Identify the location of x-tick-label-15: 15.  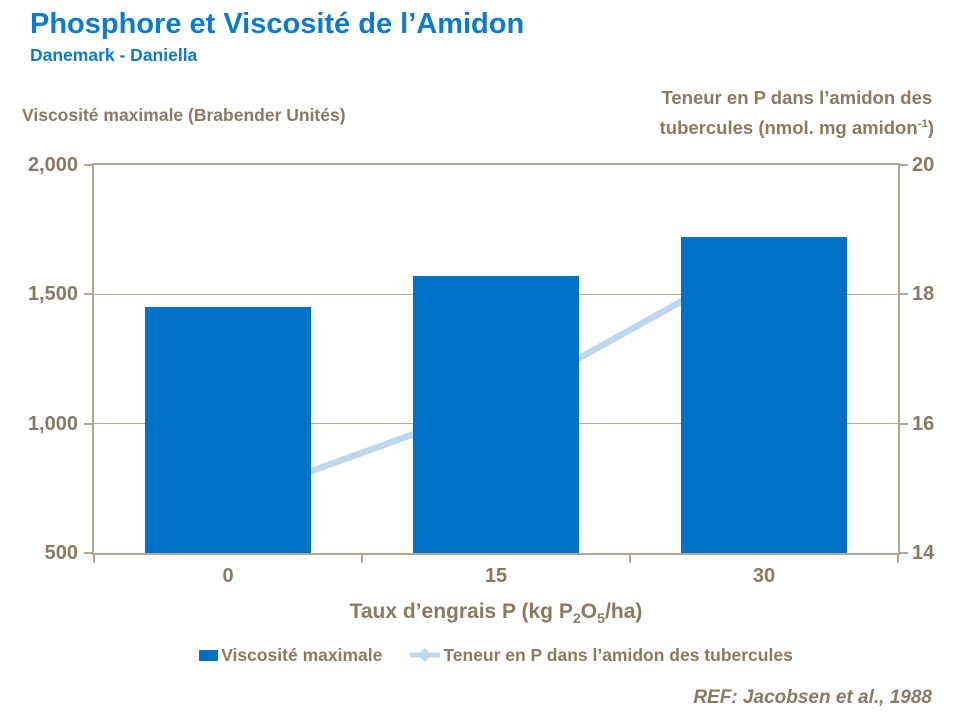
(496, 576).